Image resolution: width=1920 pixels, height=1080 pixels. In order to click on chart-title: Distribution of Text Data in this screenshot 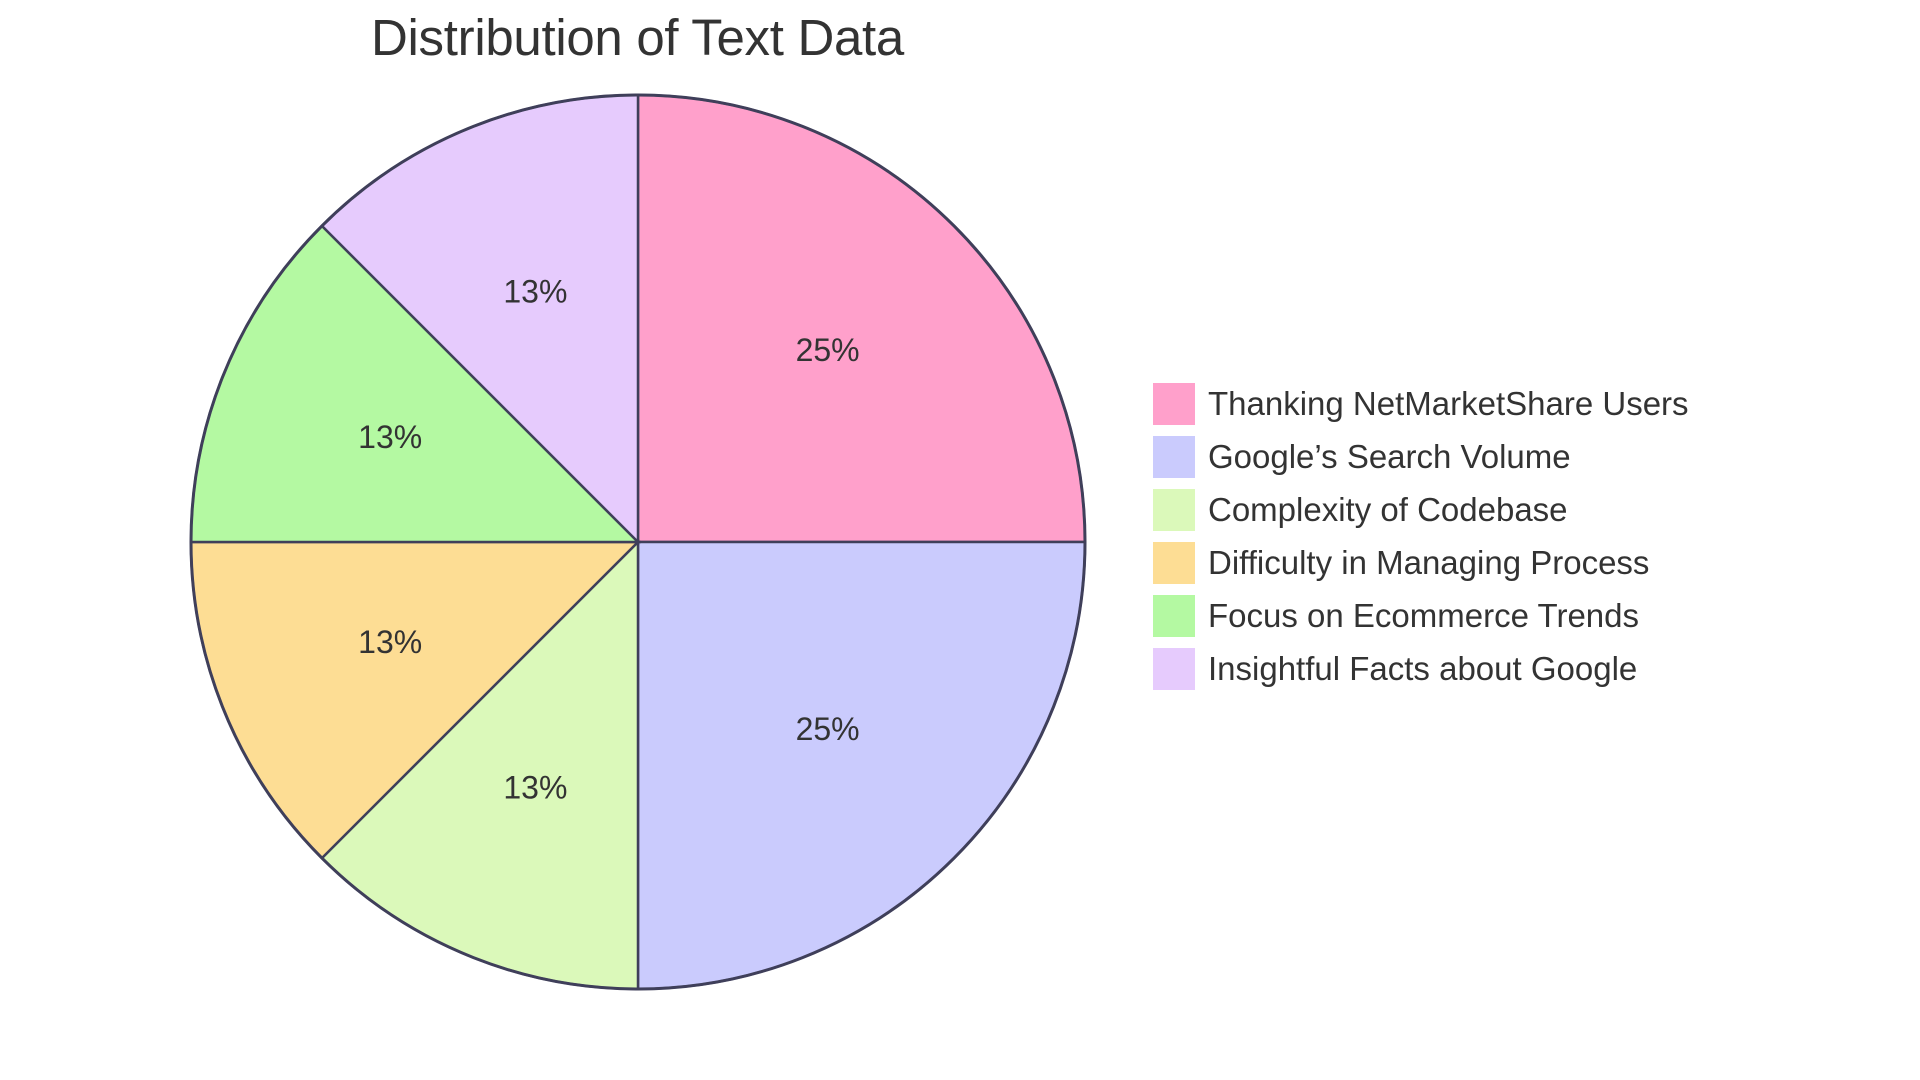, I will do `click(637, 37)`.